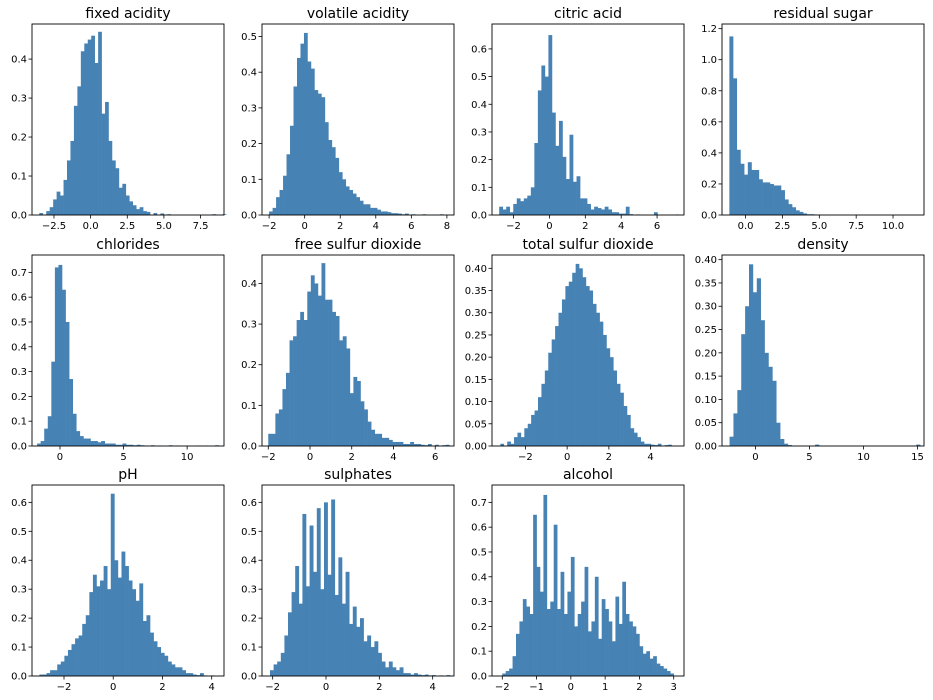  I want to click on subplot-free-sulfur-dioxide: free sulfur dioxide −2 0 2 4 6 0.0 0.1 0.2 0.3 0.4, so click(348, 350).